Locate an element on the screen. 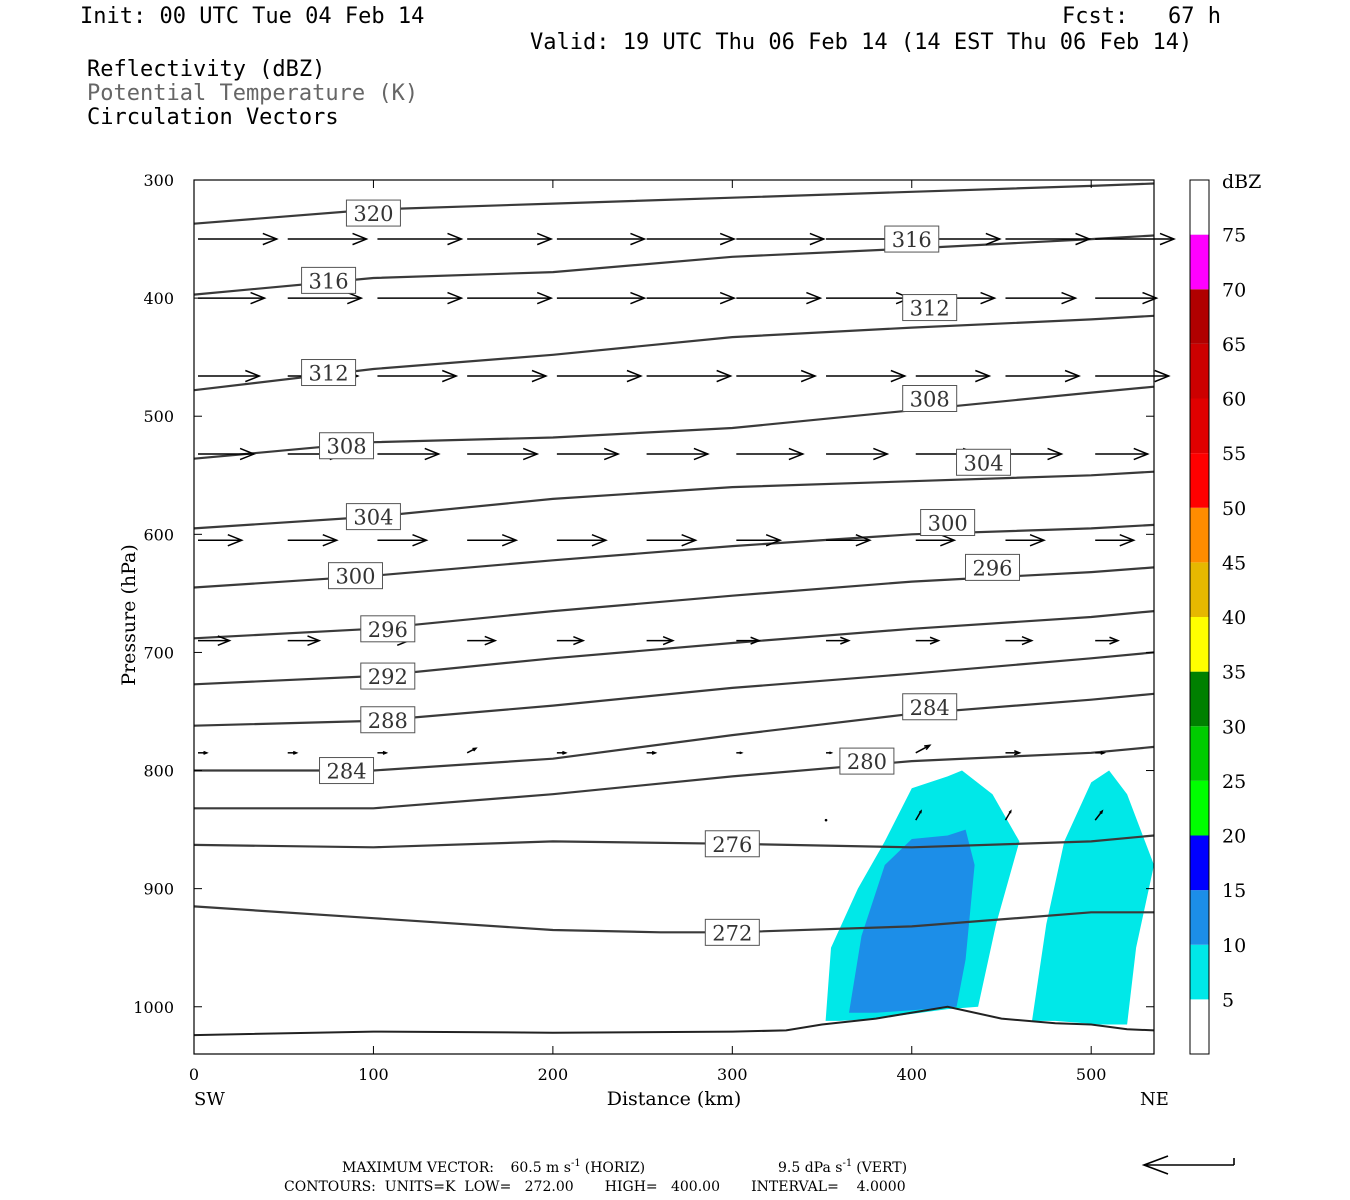 Image resolution: width=1350 pixels, height=1200 pixels. max-vector-line: MAXIMUM VECTOR: 60.5 m s-1 (HORIZ) is located at coordinates (493, 1167).